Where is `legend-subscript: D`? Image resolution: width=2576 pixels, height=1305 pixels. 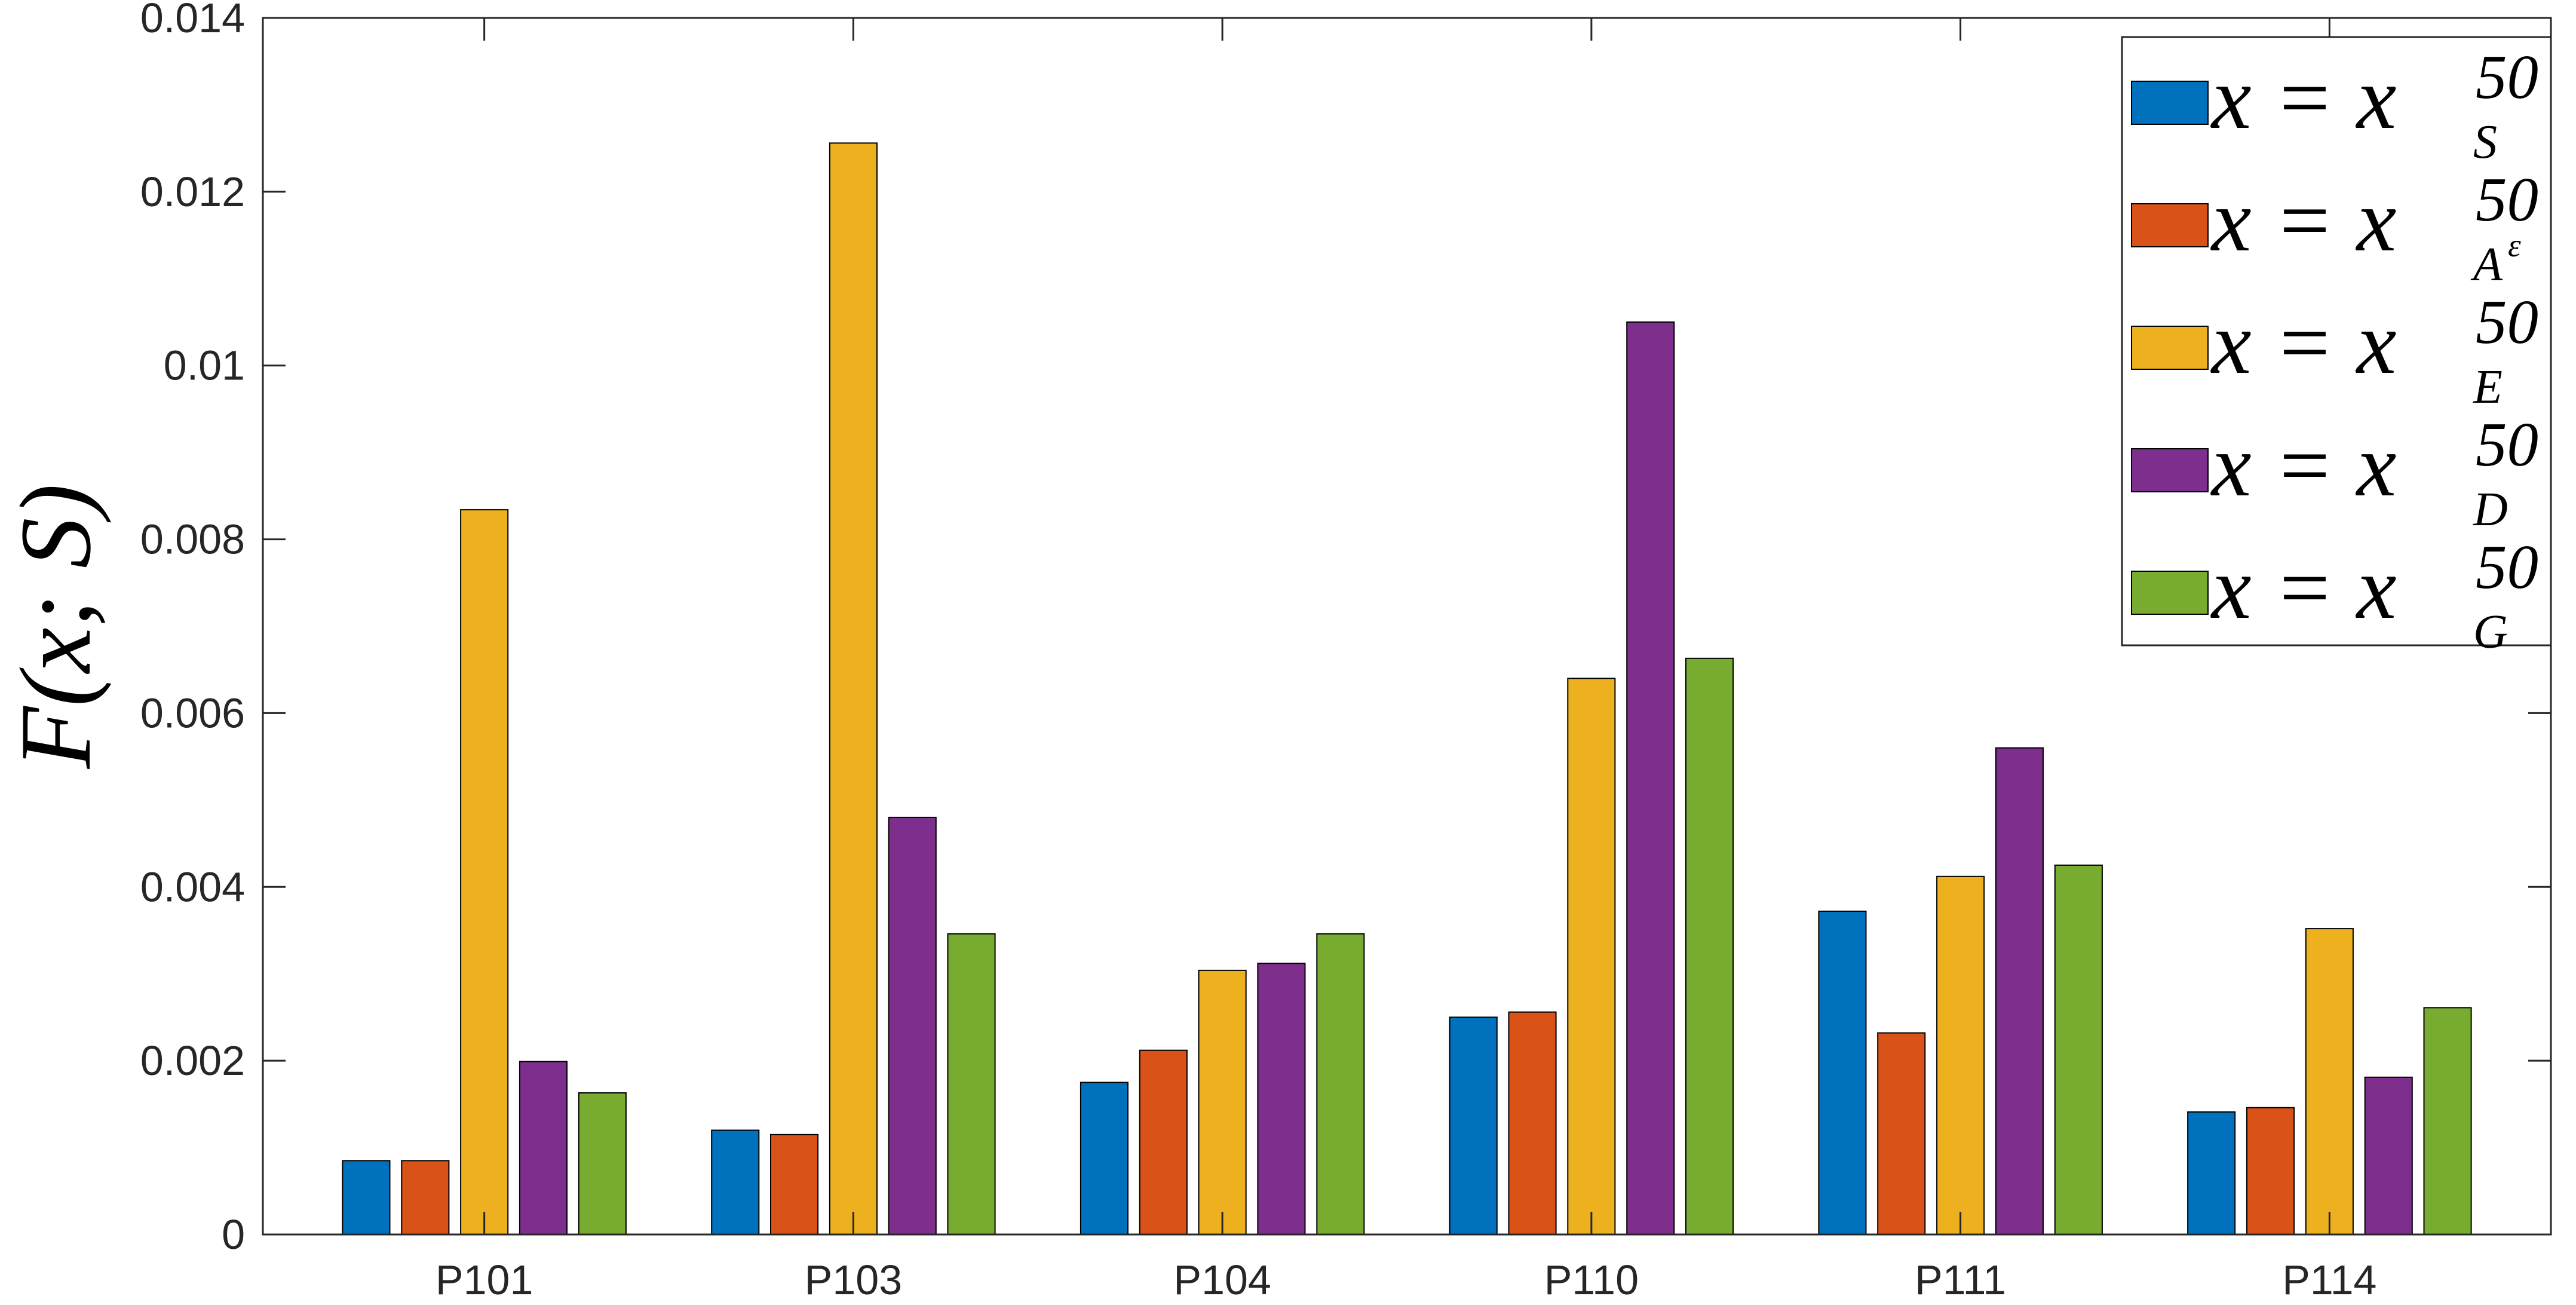
legend-subscript: D is located at coordinates (2490, 510).